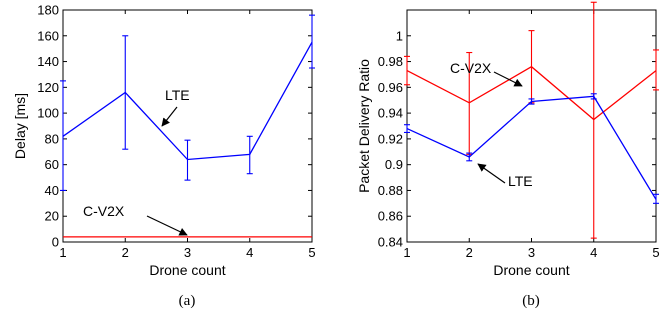 This screenshot has height=320, width=667. Describe the element at coordinates (399, 35) in the screenshot. I see `y-tick-label: 1` at that location.